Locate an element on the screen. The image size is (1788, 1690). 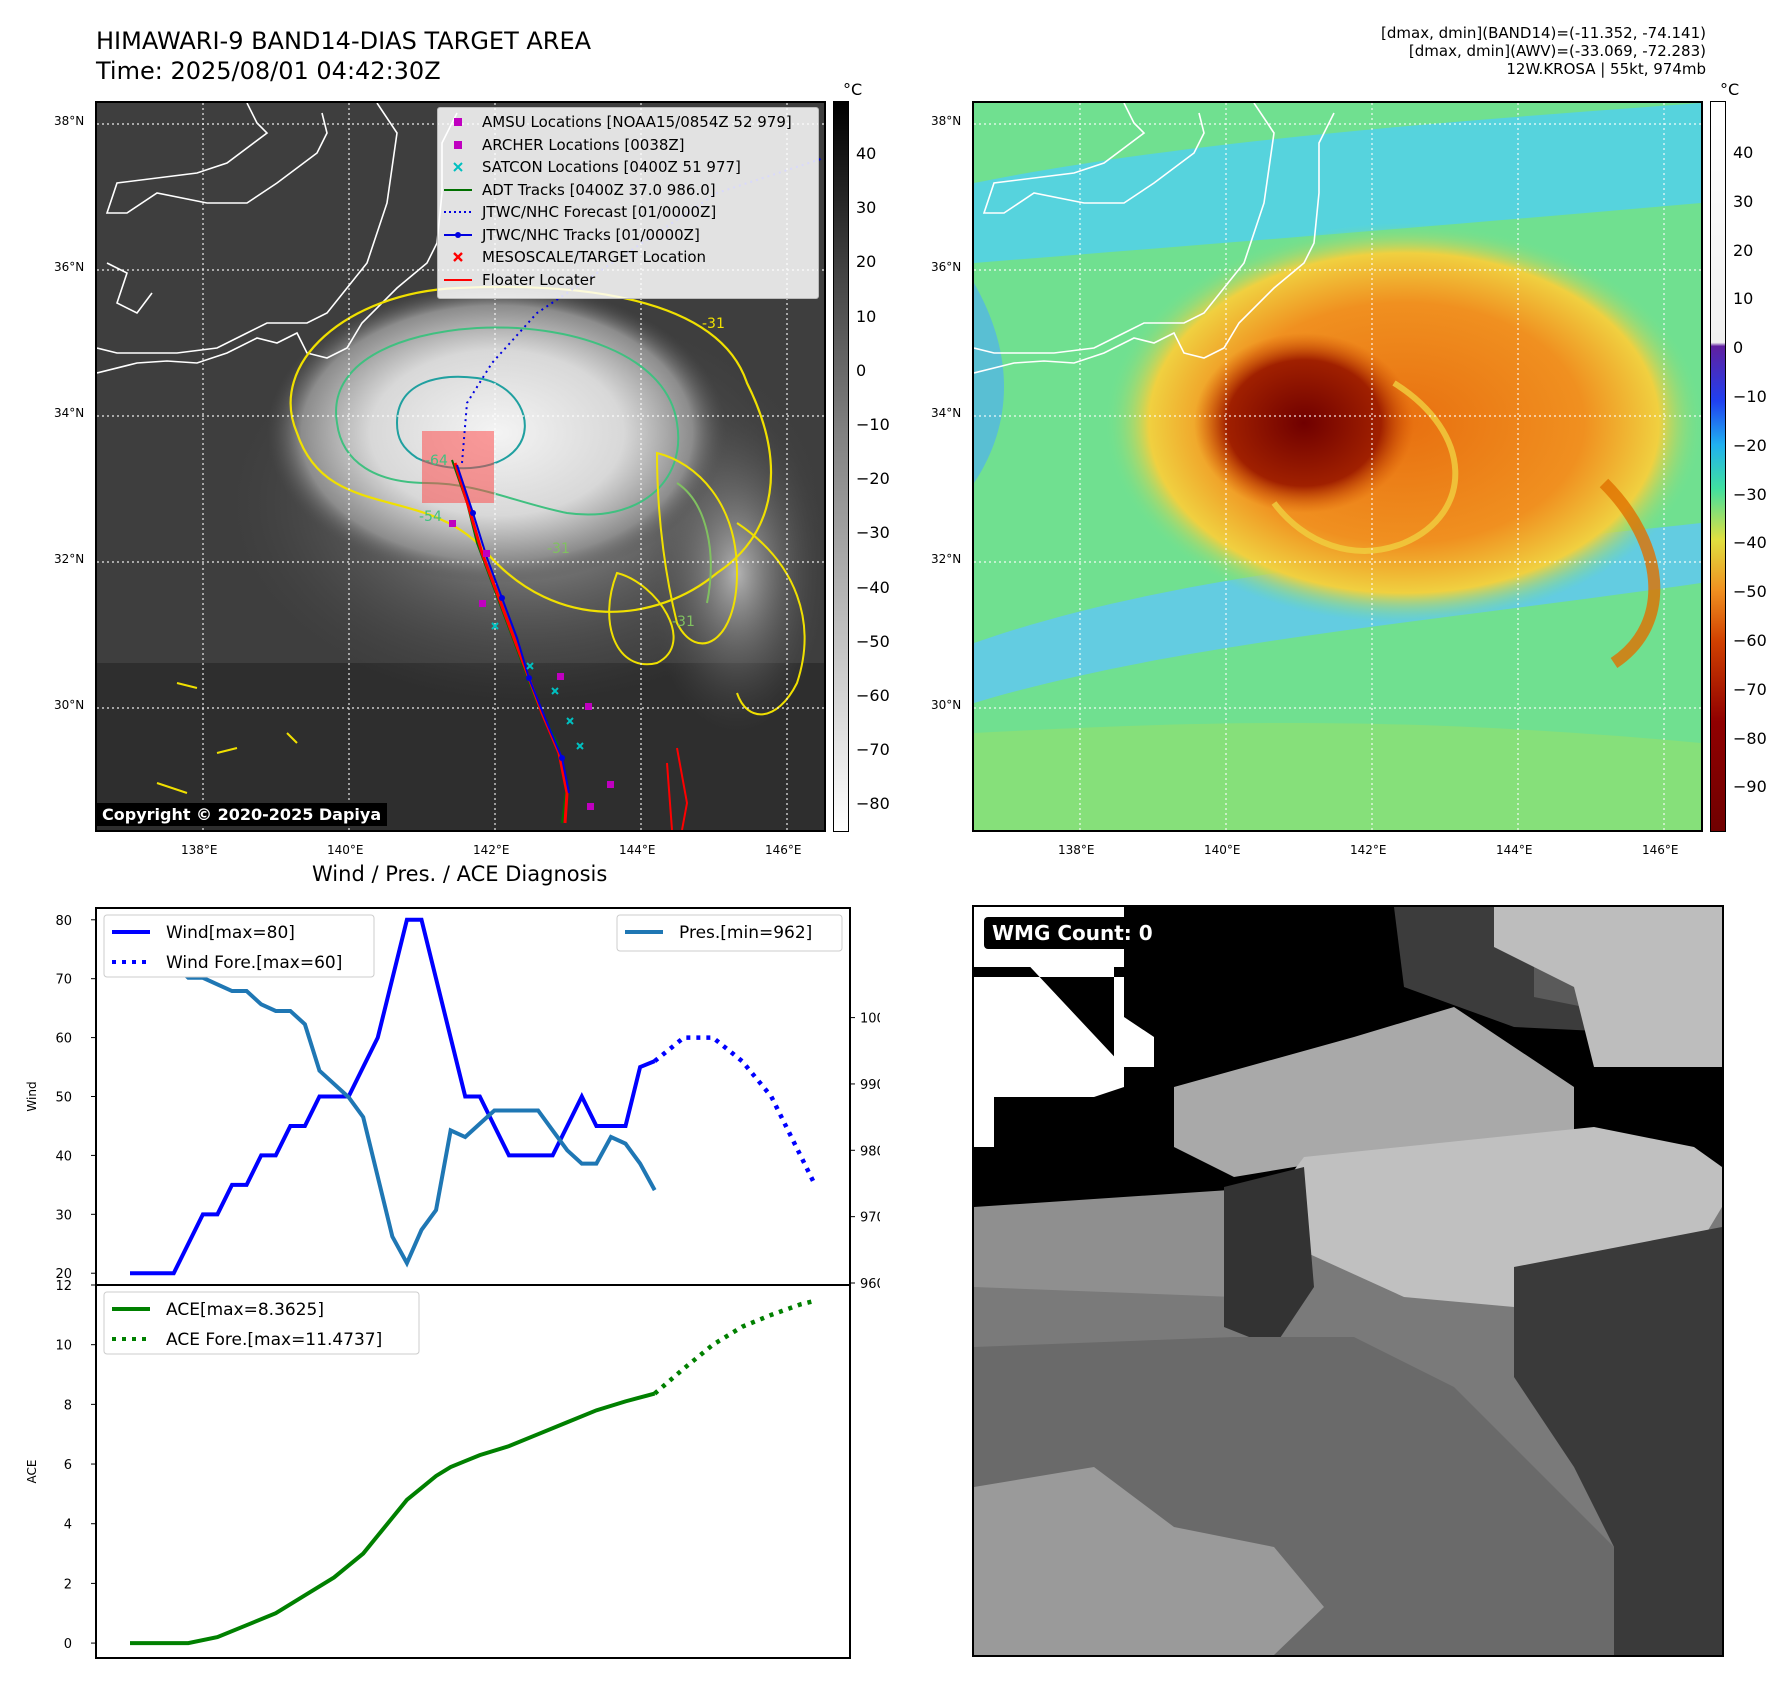
wind-legend is located at coordinates (239, 946).